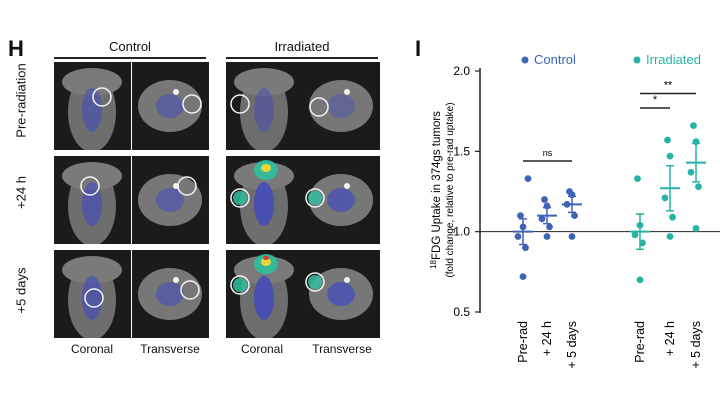 Image resolution: width=720 pixels, height=405 pixels. What do you see at coordinates (170, 349) in the screenshot?
I see `column-label-transverse-control: Transverse` at bounding box center [170, 349].